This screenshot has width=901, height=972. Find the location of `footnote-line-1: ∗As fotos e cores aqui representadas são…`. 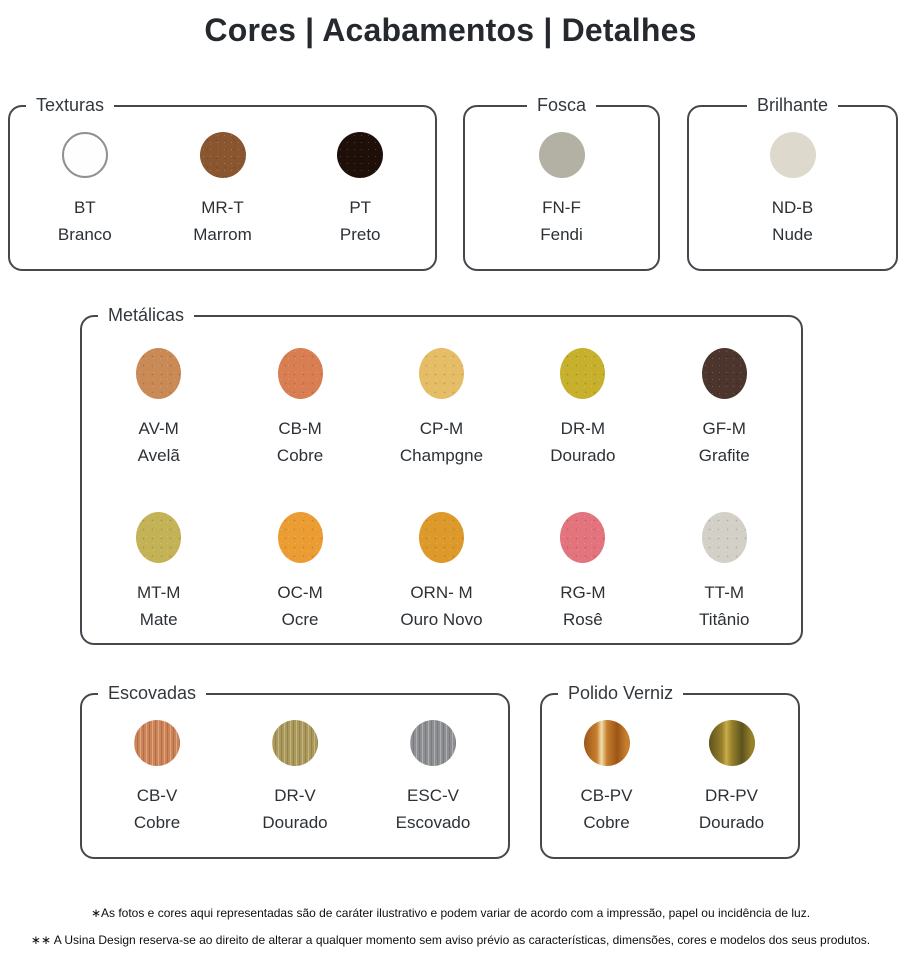

footnote-line-1: ∗As fotos e cores aqui representadas são… is located at coordinates (450, 913).